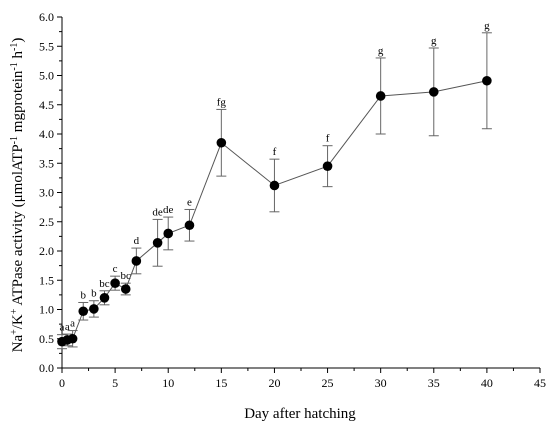 The image size is (550, 427). I want to click on y-tick-label: 6.0, so click(46, 17).